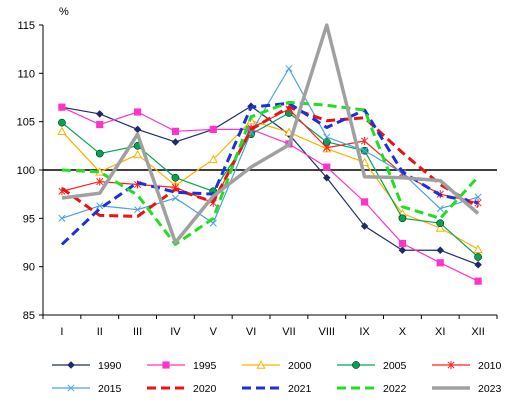  Describe the element at coordinates (110, 366) in the screenshot. I see `legend-label-1990: 1990` at that location.